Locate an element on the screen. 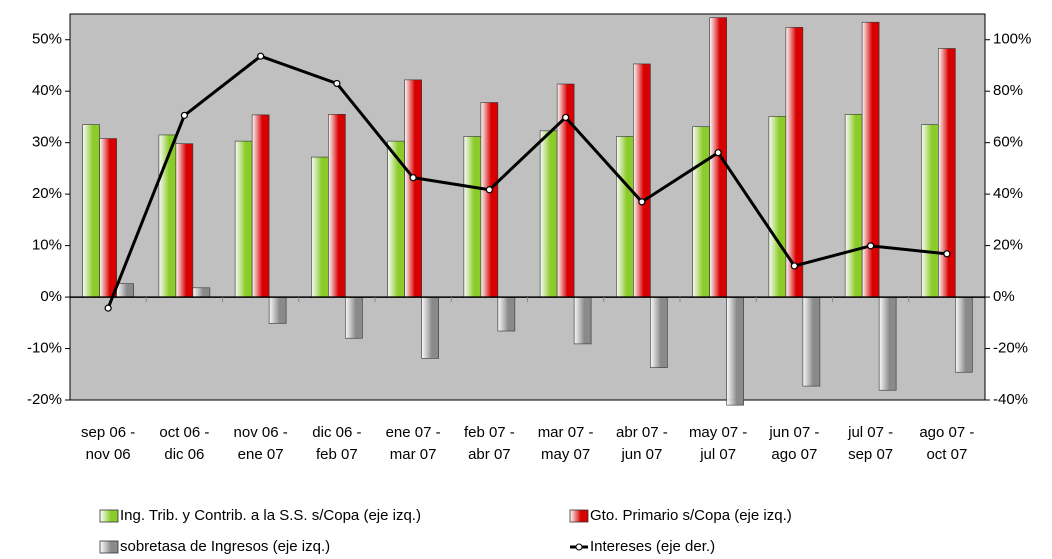 The image size is (1052, 559). y-tick-label: 20% is located at coordinates (47, 193).